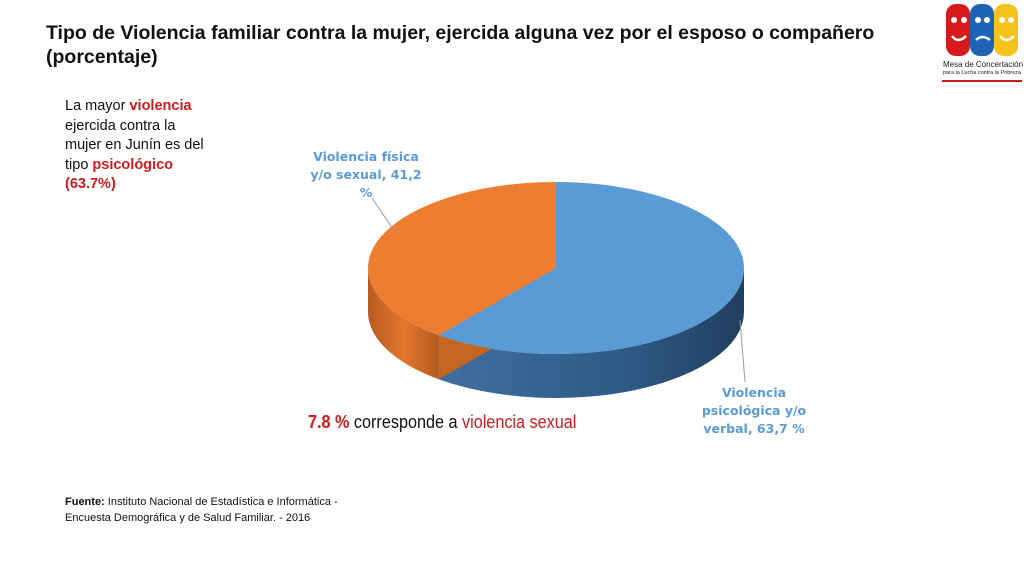 Image resolution: width=1024 pixels, height=576 pixels. What do you see at coordinates (983, 64) in the screenshot?
I see `logo-name: Mesa de Concertación` at bounding box center [983, 64].